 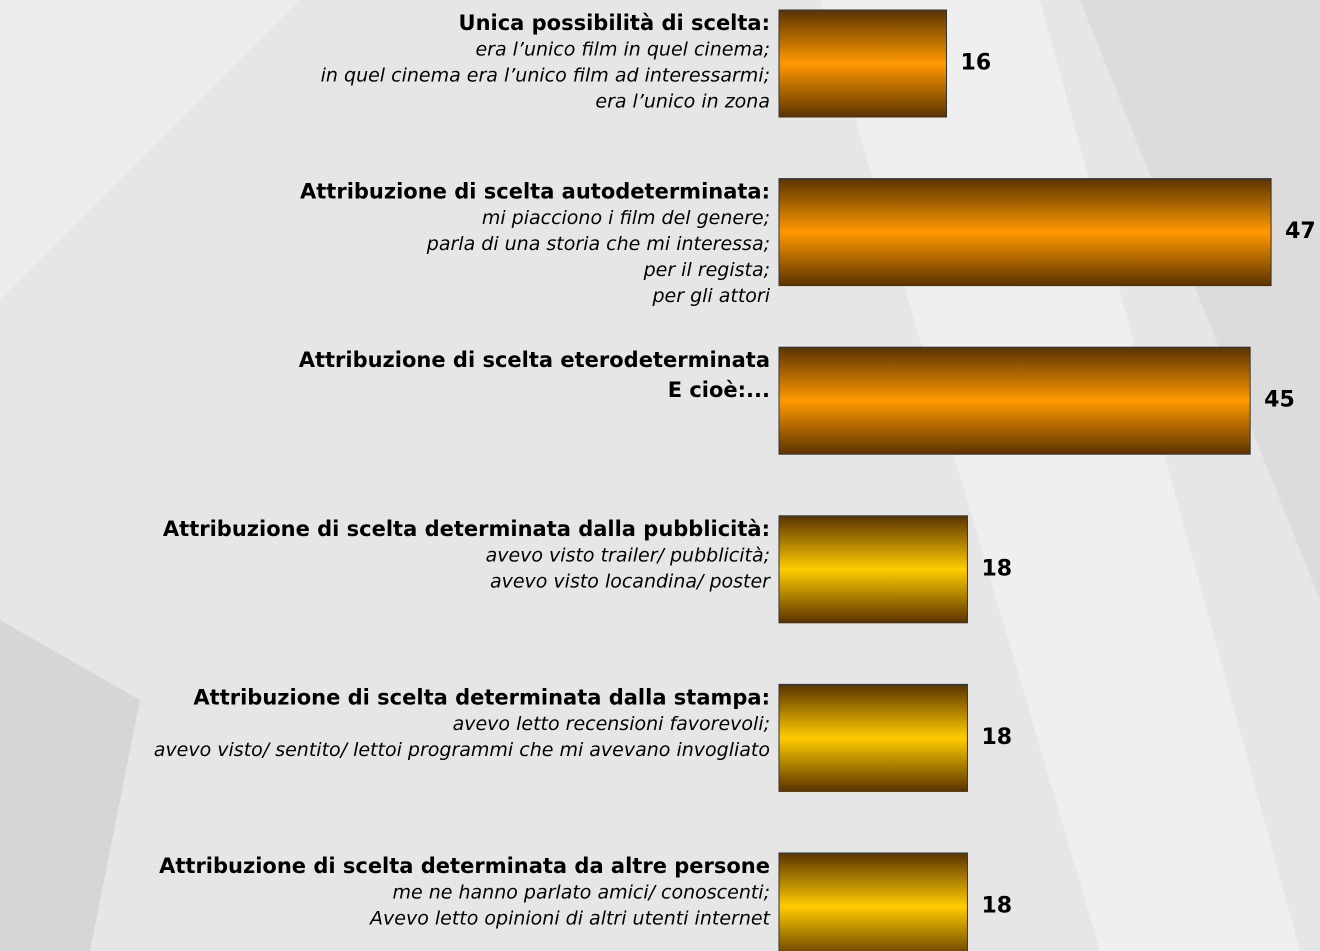 I want to click on category-title: Attribuzione di scelta autodeterminata:, so click(x=535, y=192).